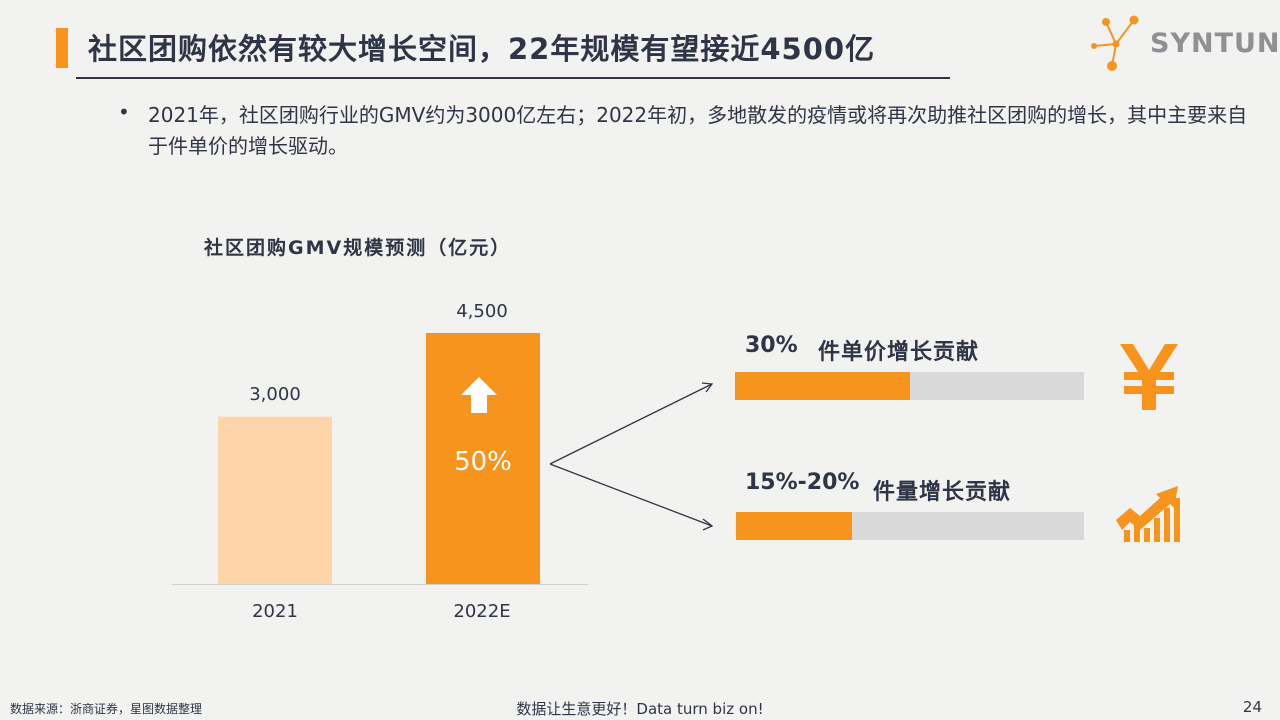 This screenshot has height=720, width=1280. What do you see at coordinates (482, 611) in the screenshot?
I see `x-tick-label-2022e: 2022E` at bounding box center [482, 611].